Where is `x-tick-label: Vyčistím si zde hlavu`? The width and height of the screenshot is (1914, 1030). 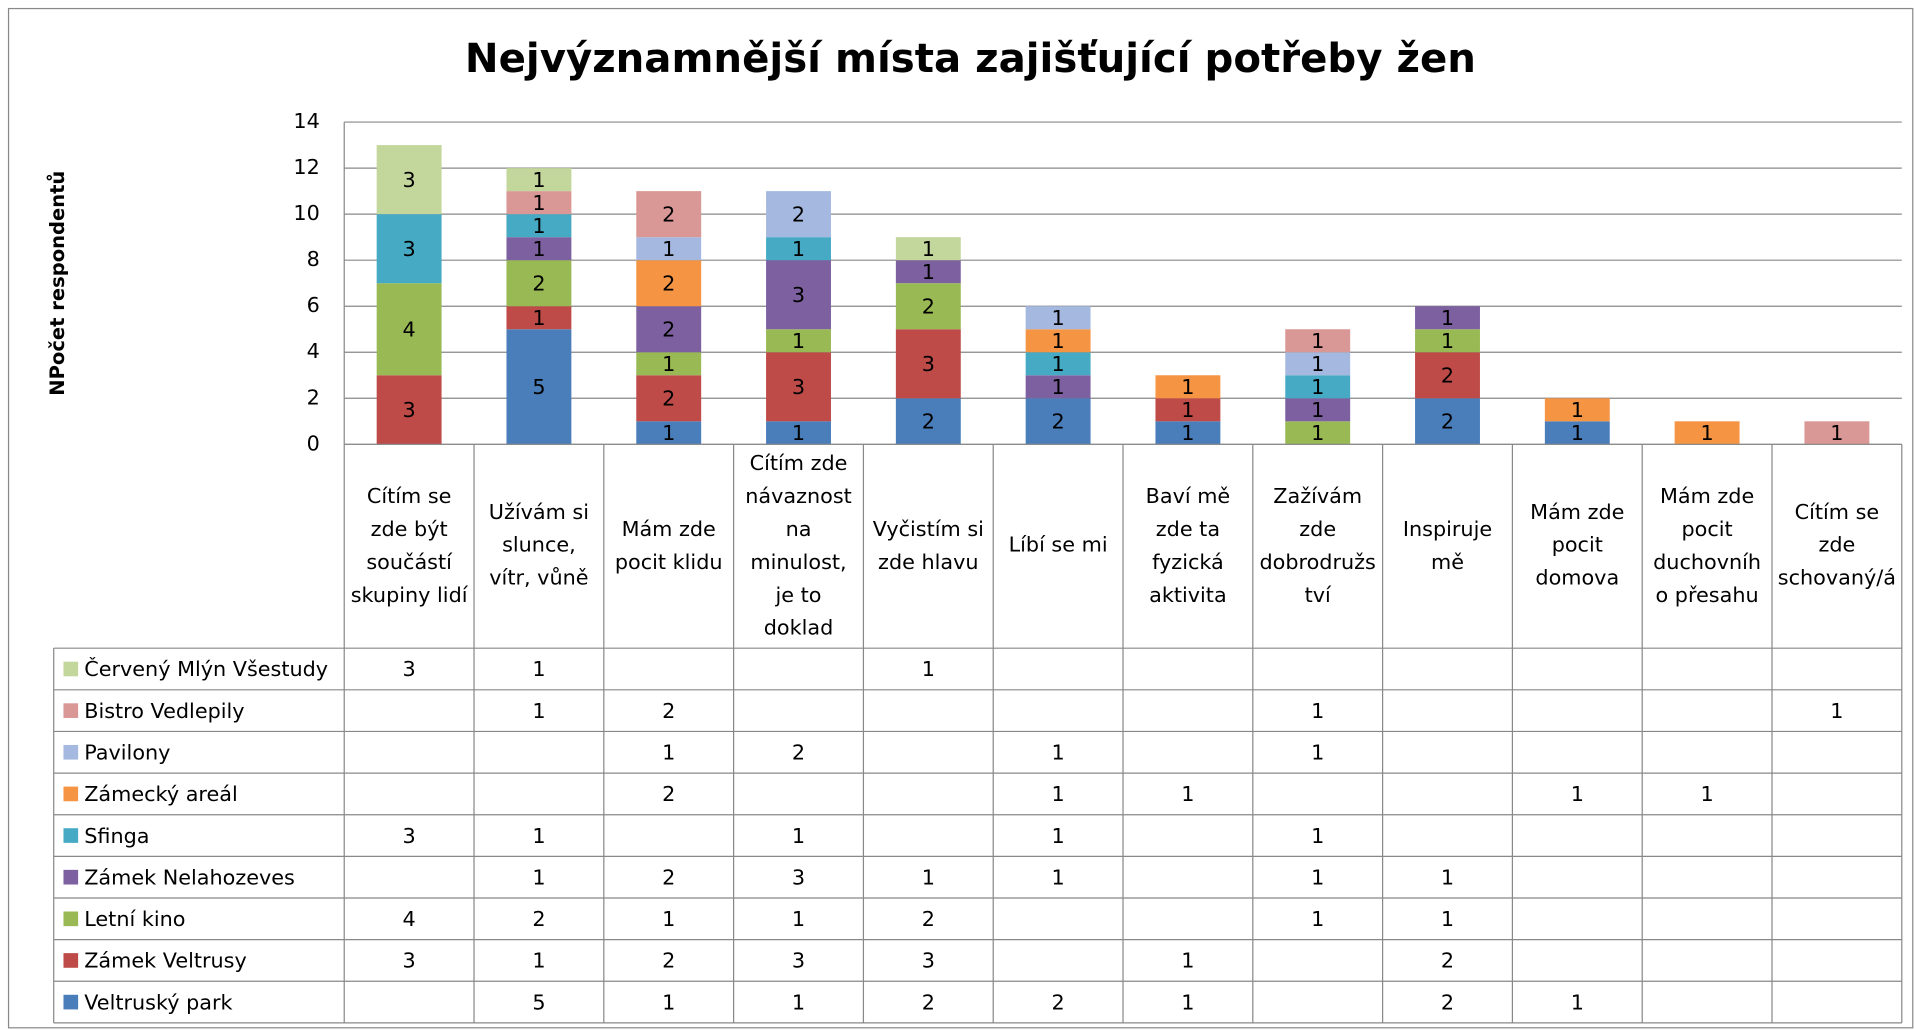 x-tick-label: Vyčistím si zde hlavu is located at coordinates (928, 545).